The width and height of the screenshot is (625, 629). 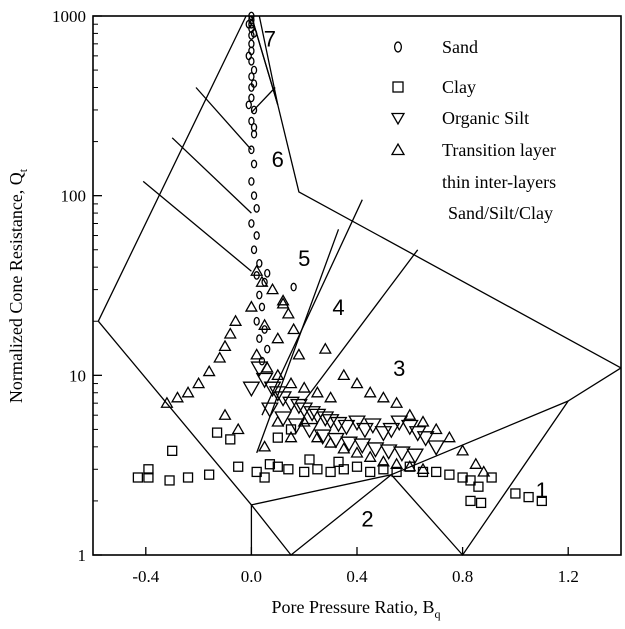 What do you see at coordinates (145, 576) in the screenshot?
I see `x-tick-label: -0.4` at bounding box center [145, 576].